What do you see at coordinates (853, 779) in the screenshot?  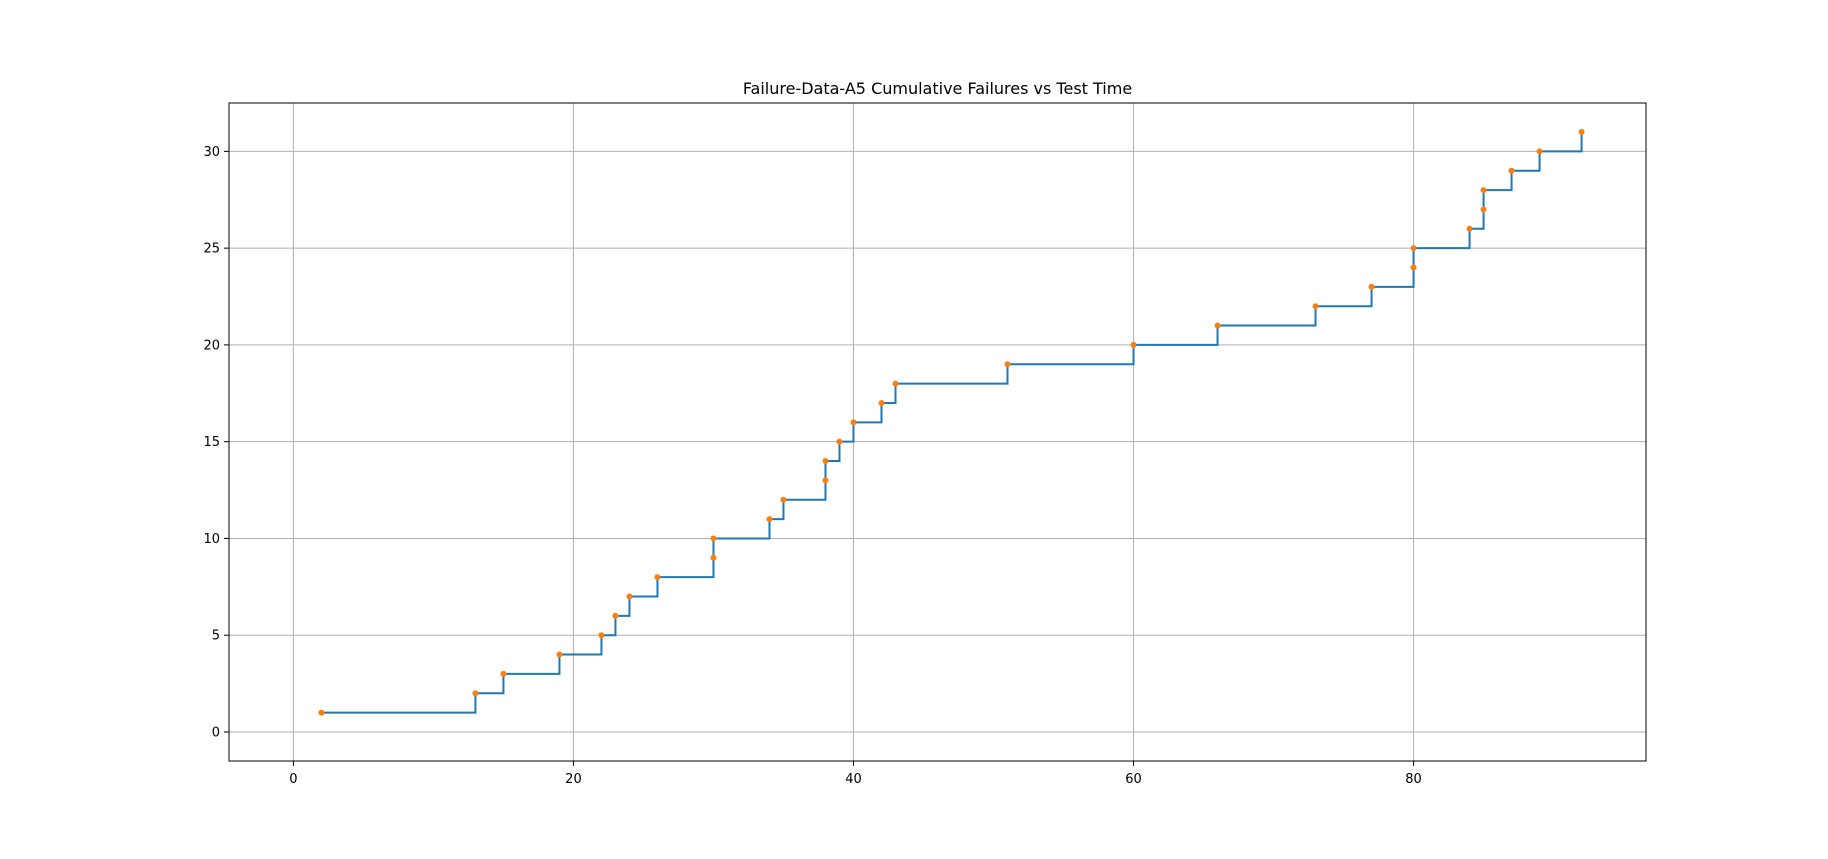 I see `x-tick-label: 40` at bounding box center [853, 779].